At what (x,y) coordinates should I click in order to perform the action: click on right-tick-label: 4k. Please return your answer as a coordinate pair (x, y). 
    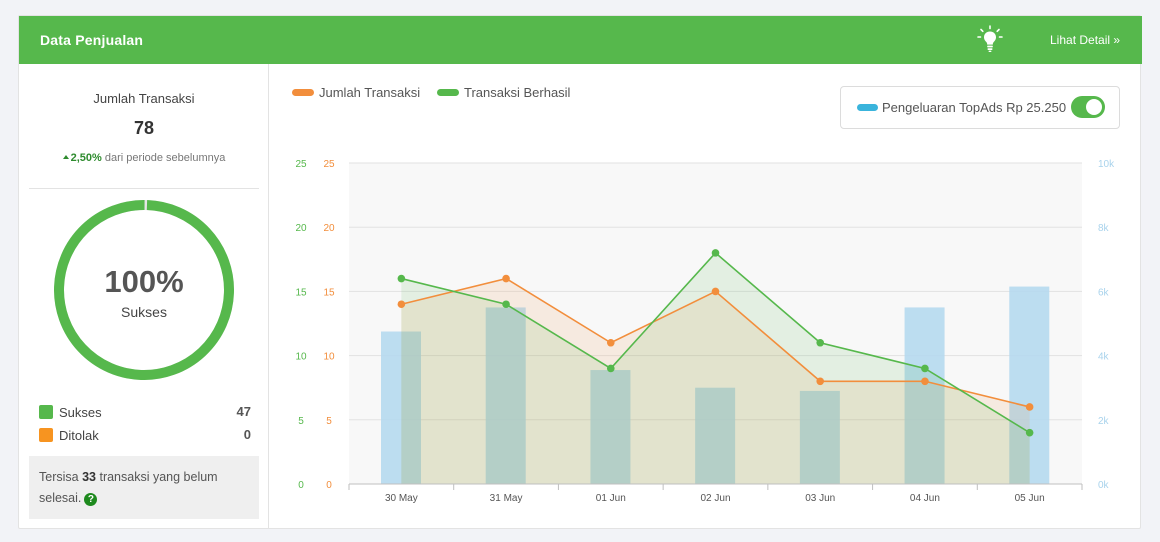
    Looking at the image, I should click on (1104, 357).